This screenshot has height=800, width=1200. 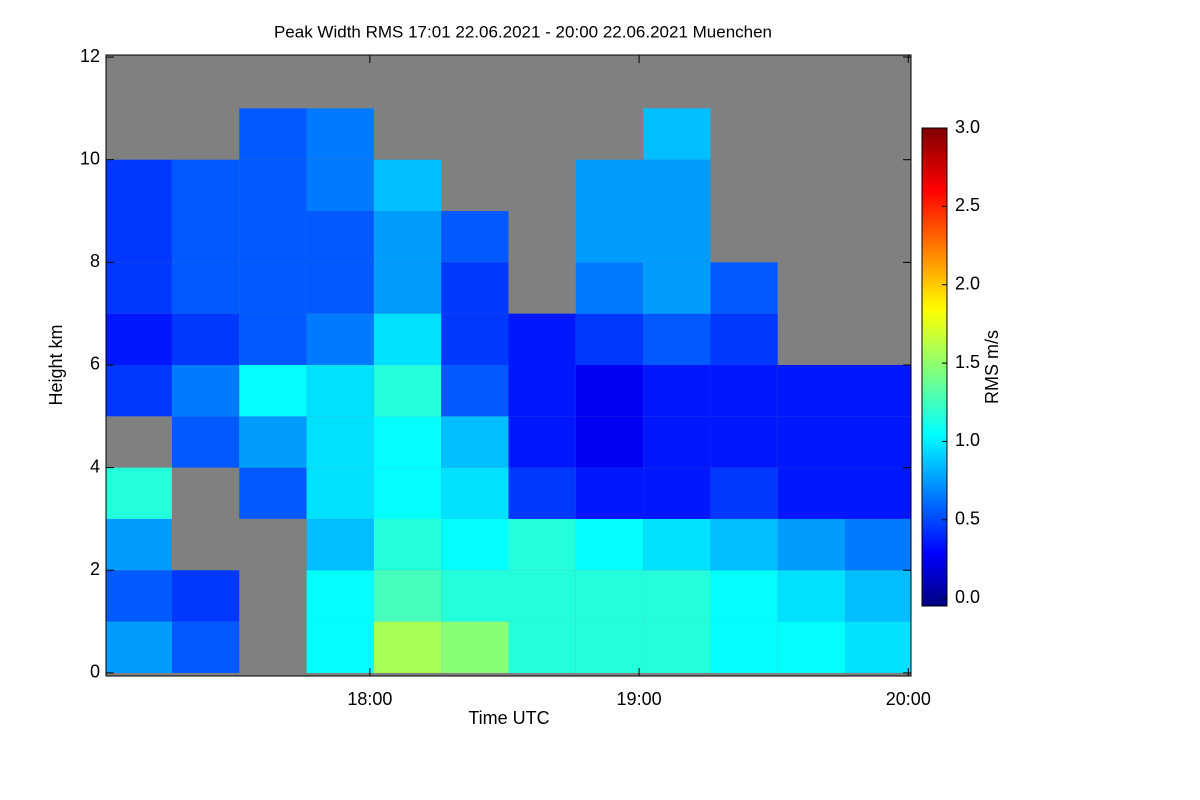 What do you see at coordinates (56, 364) in the screenshot?
I see `y-axis-label: Height km` at bounding box center [56, 364].